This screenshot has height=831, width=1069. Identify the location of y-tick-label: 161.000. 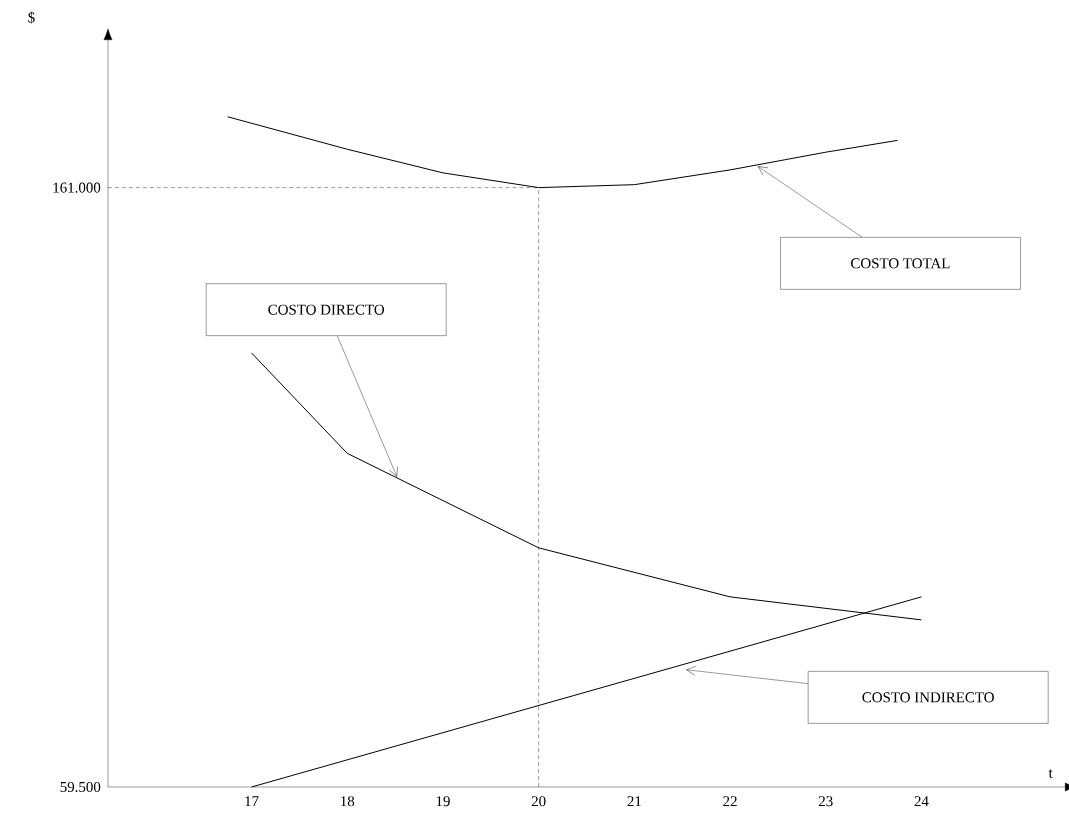
(77, 187).